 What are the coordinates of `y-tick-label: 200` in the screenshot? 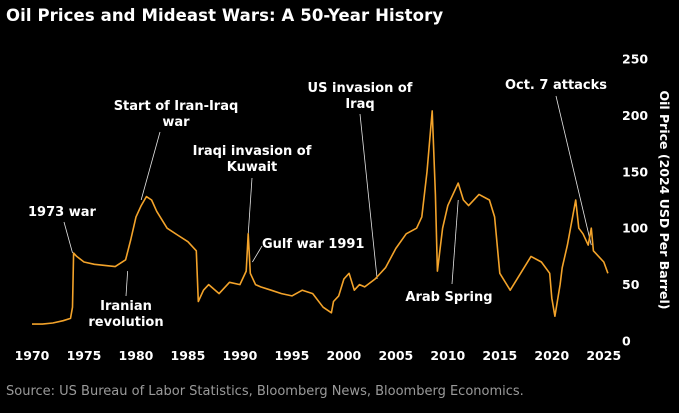 It's located at (635, 115).